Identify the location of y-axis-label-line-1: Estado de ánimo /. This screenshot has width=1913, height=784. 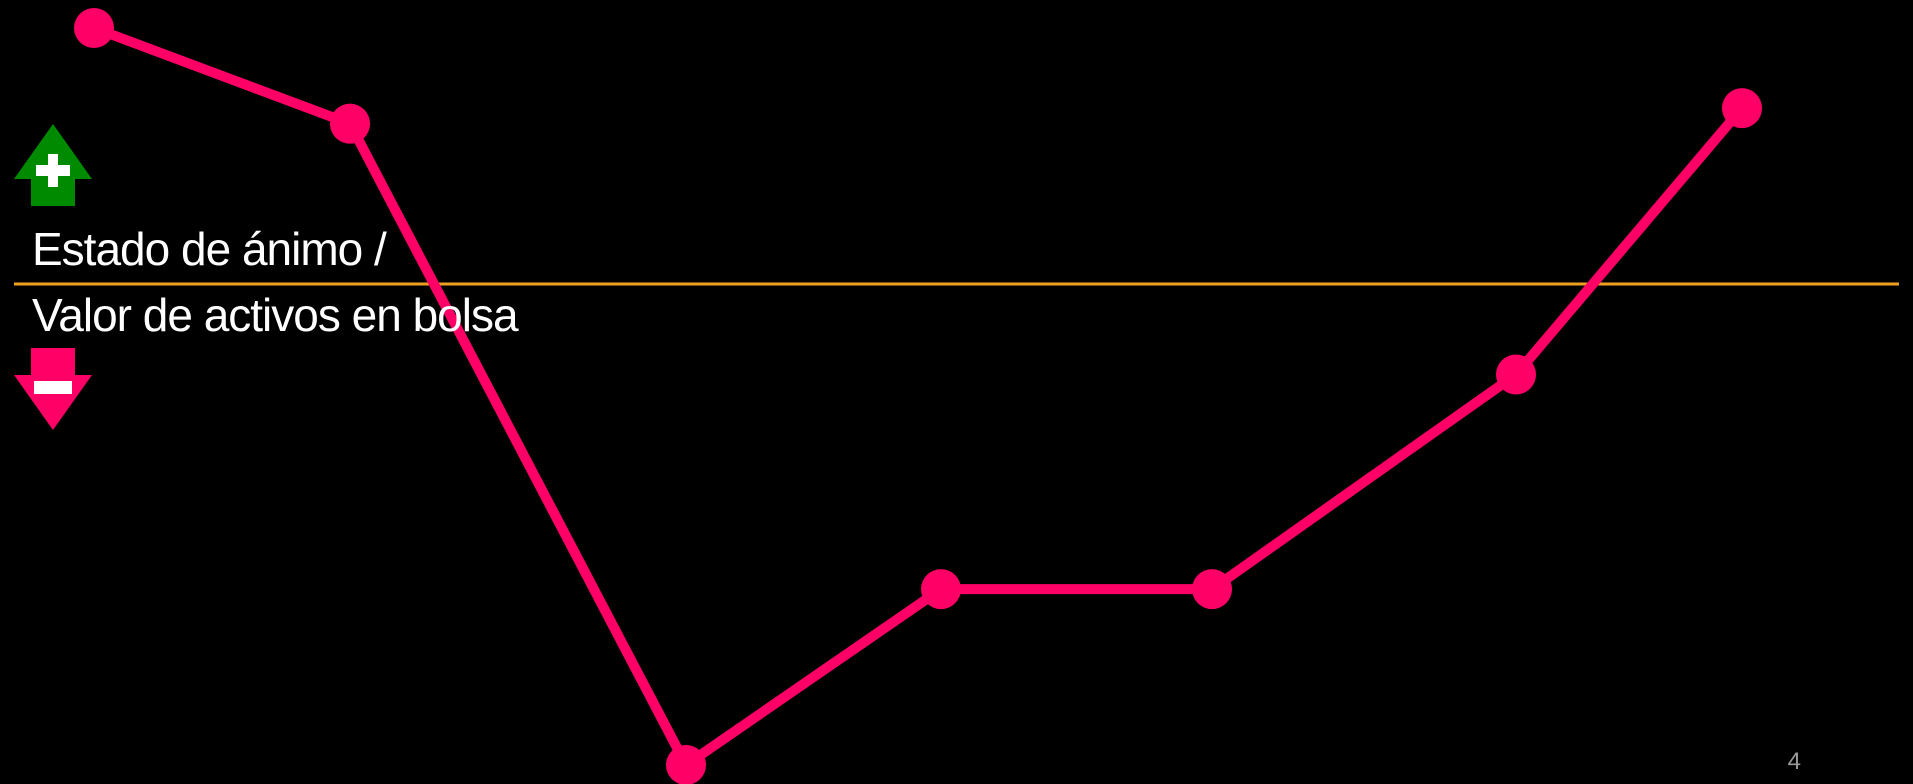
(209, 249).